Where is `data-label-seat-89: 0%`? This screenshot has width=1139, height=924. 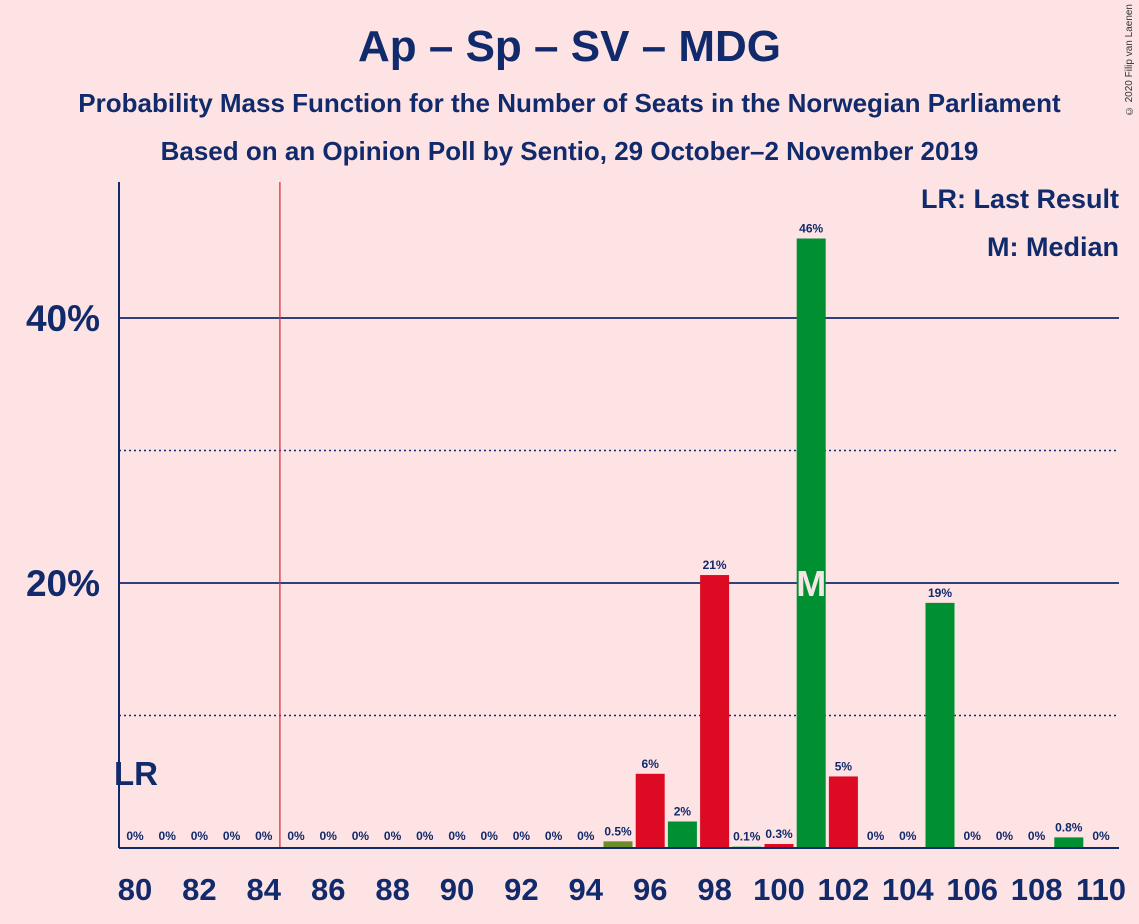 data-label-seat-89: 0% is located at coordinates (425, 836).